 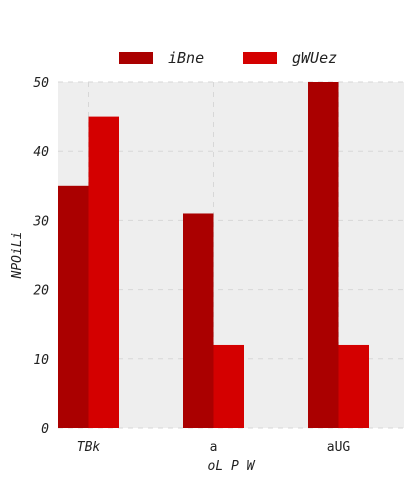 What do you see at coordinates (45, 429) in the screenshot?
I see `y-tick-label: 0` at bounding box center [45, 429].